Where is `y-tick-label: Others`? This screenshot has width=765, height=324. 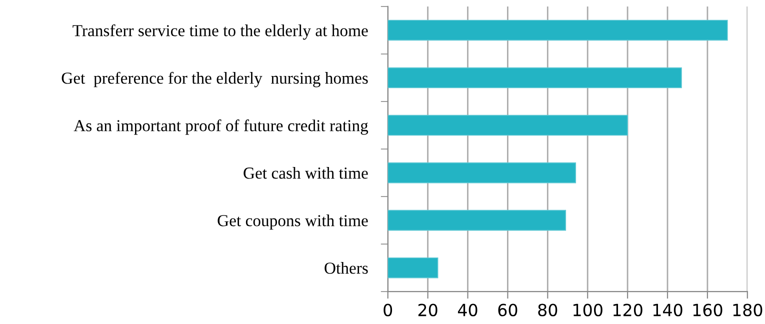 y-tick-label: Others is located at coordinates (346, 268).